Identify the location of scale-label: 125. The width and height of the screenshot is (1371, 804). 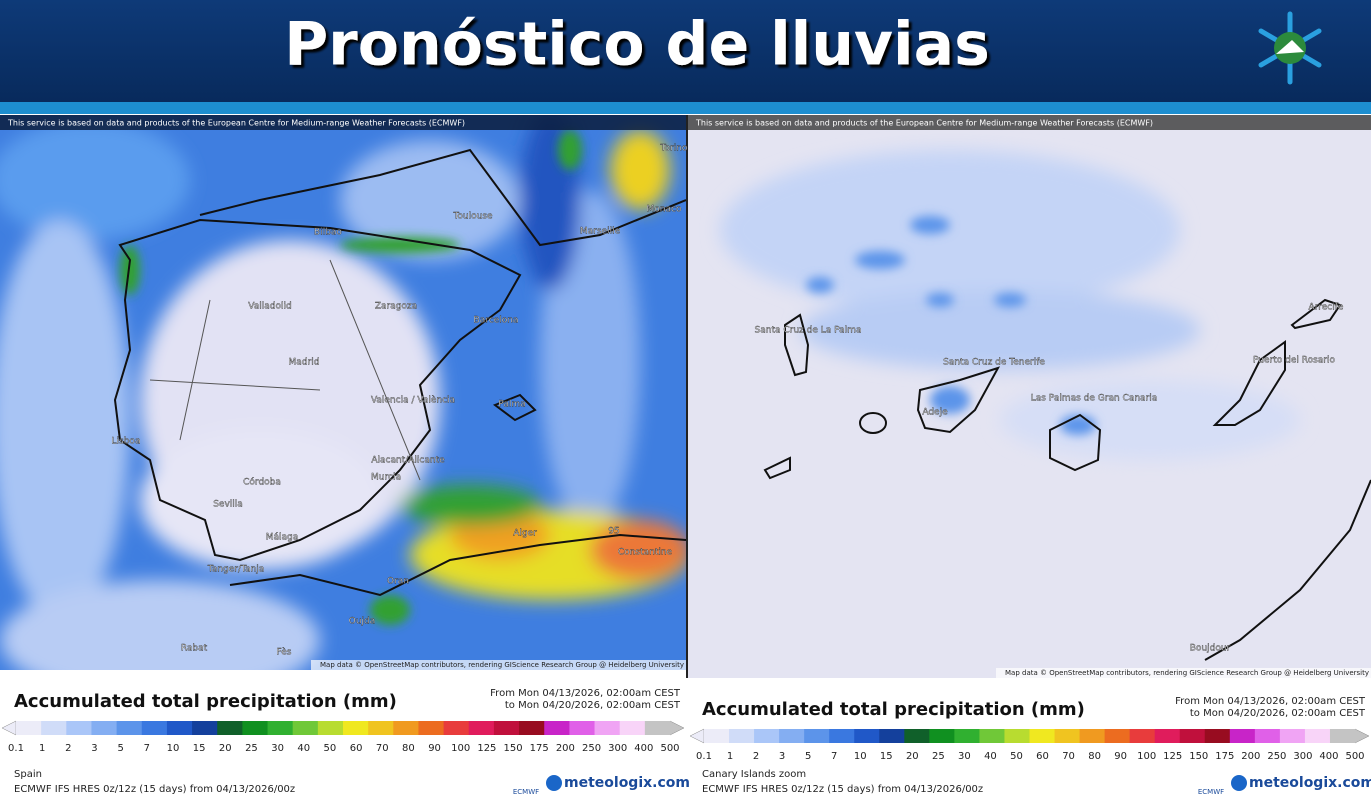
(1172, 756).